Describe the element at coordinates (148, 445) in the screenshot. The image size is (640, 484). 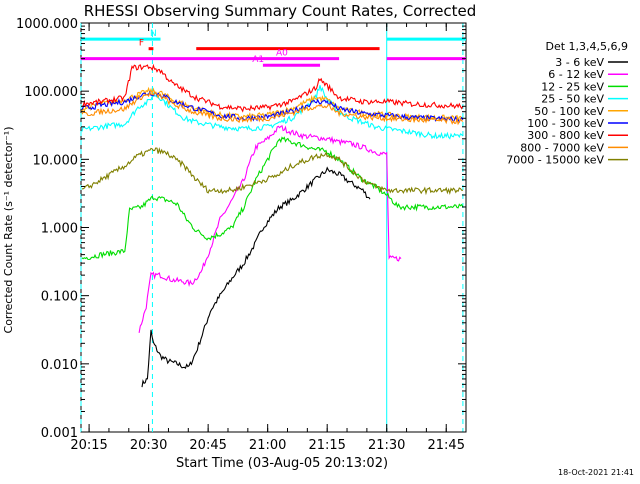
I see `x-tick-label: 20:30` at that location.